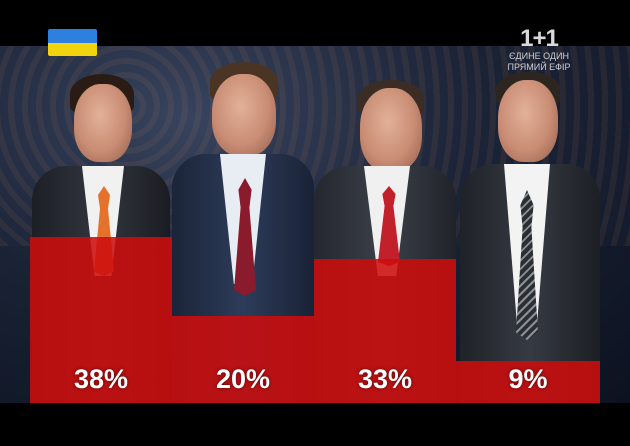 Image resolution: width=630 pixels, height=446 pixels. What do you see at coordinates (539, 56) in the screenshot?
I see `channel-tagline: ЄДИНЕ ОДИН` at bounding box center [539, 56].